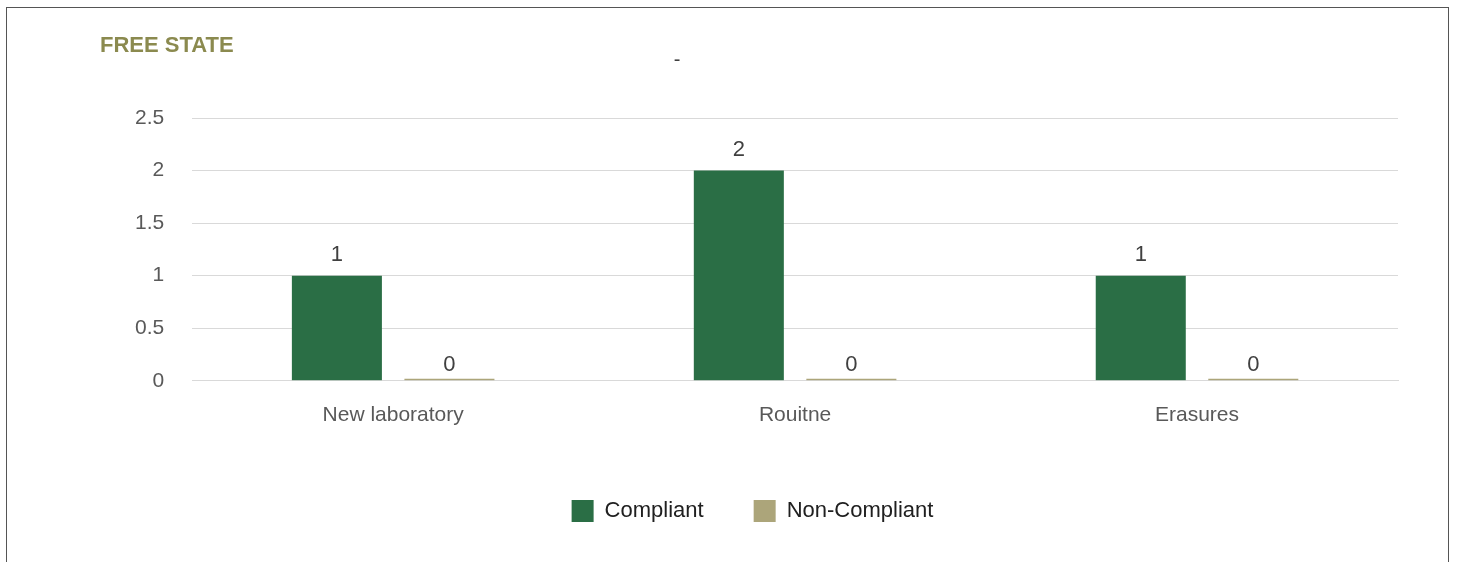 The height and width of the screenshot is (563, 1457). Describe the element at coordinates (167, 45) in the screenshot. I see `chart-title: FREE STATE` at that location.